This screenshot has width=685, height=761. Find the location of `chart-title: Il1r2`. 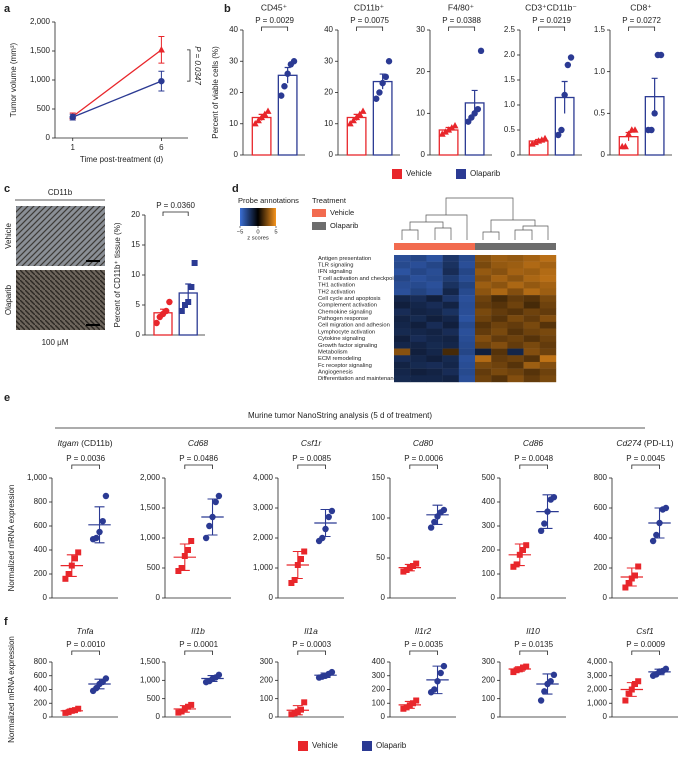

chart-title: Il1r2 is located at coordinates (423, 631).